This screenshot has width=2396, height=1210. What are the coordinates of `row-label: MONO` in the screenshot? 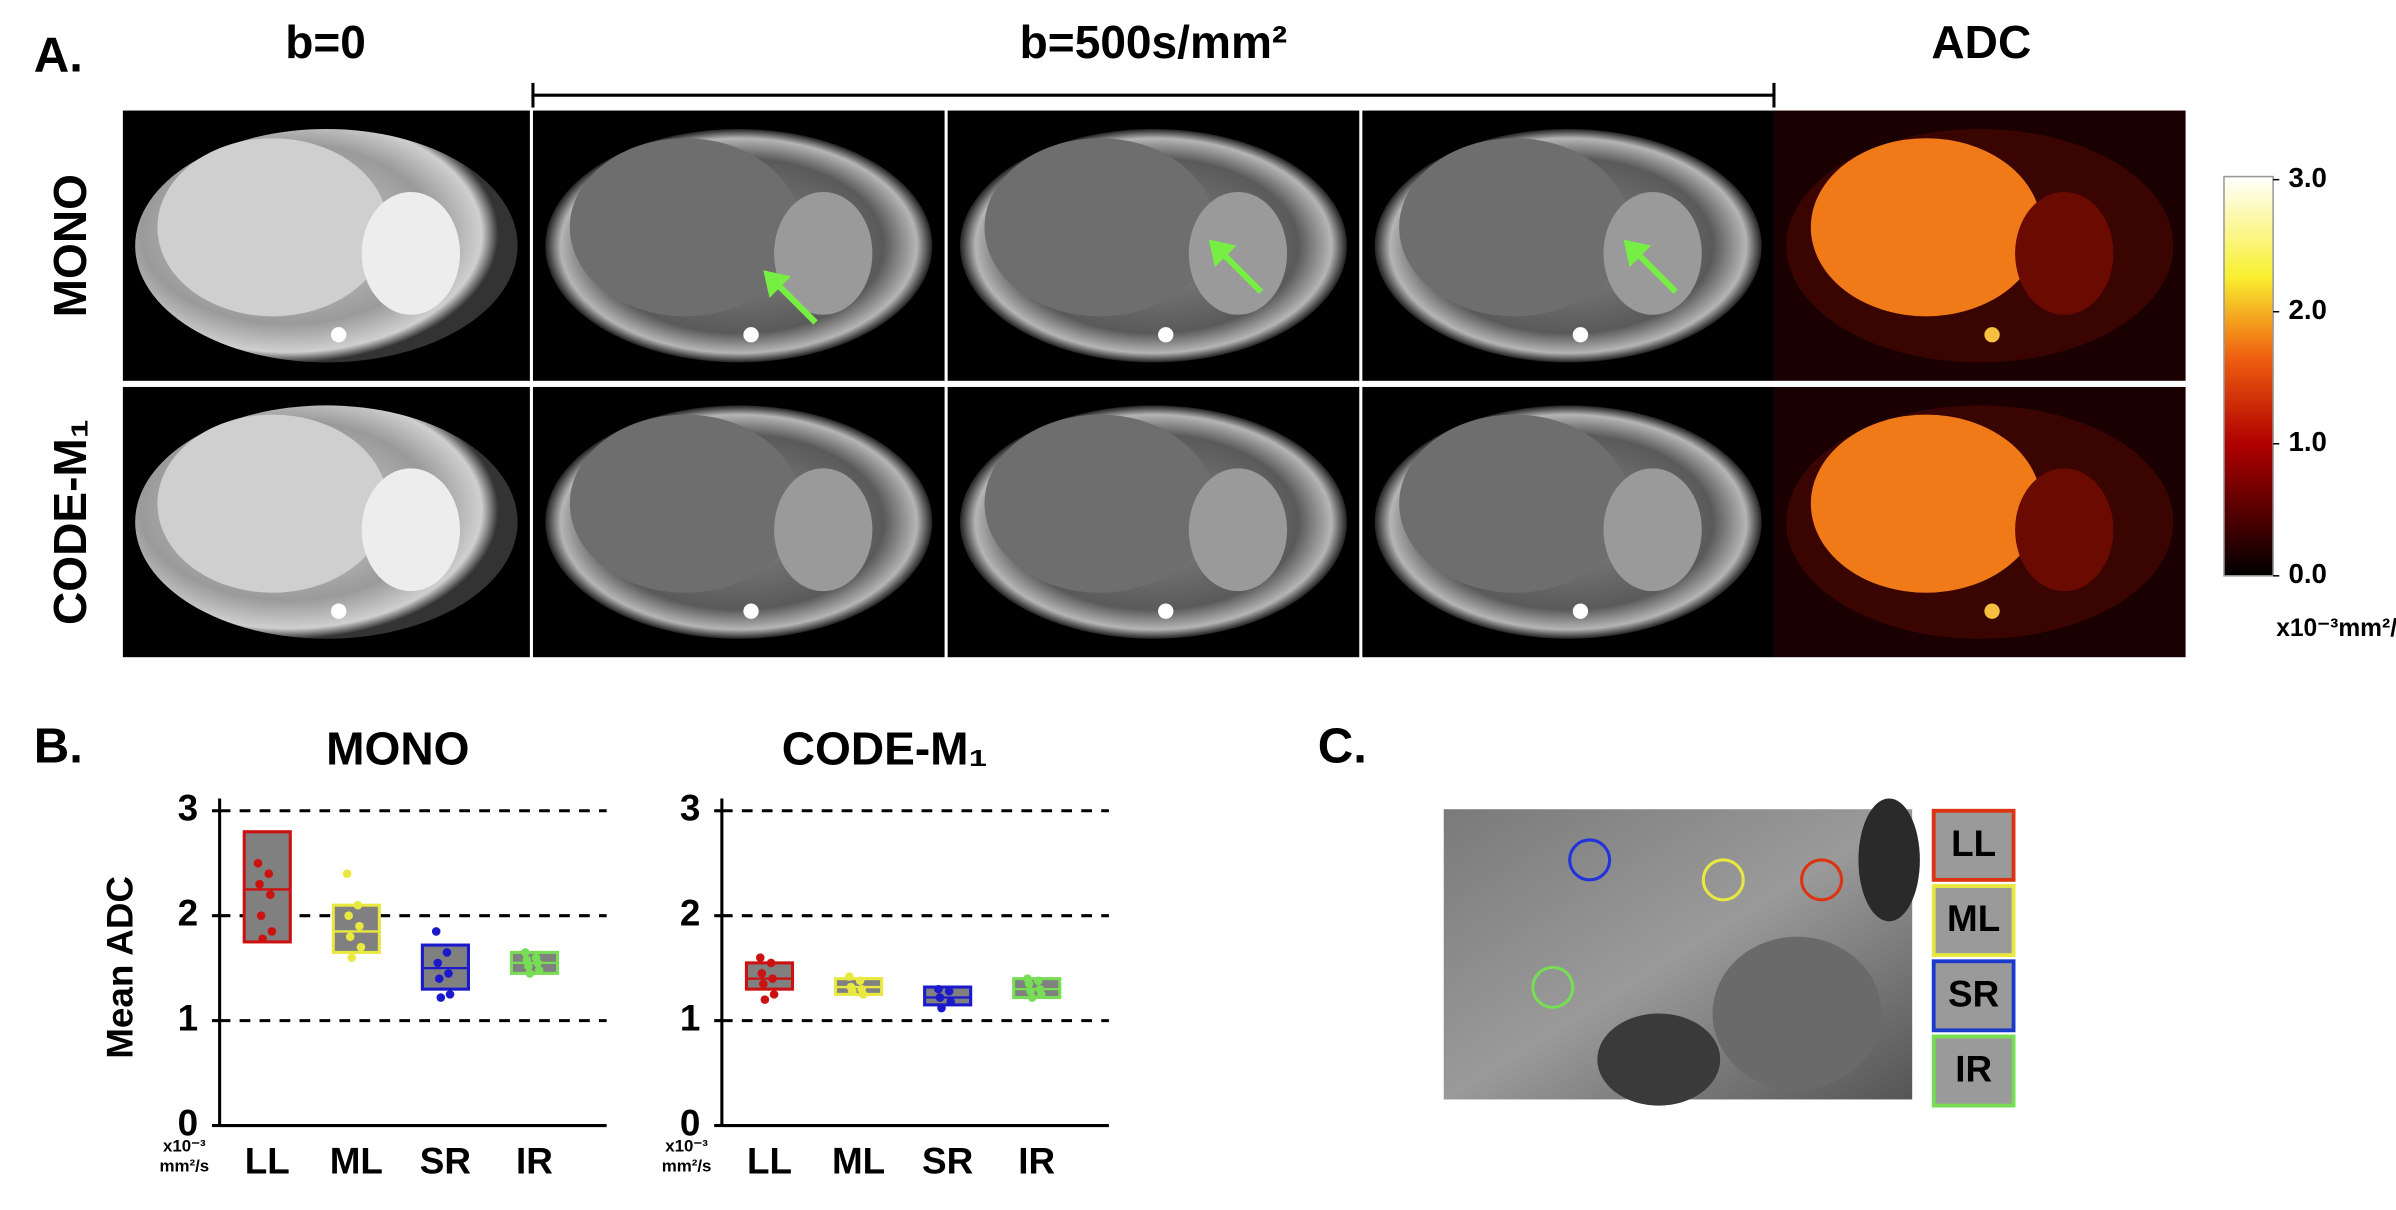 It's located at (70, 245).